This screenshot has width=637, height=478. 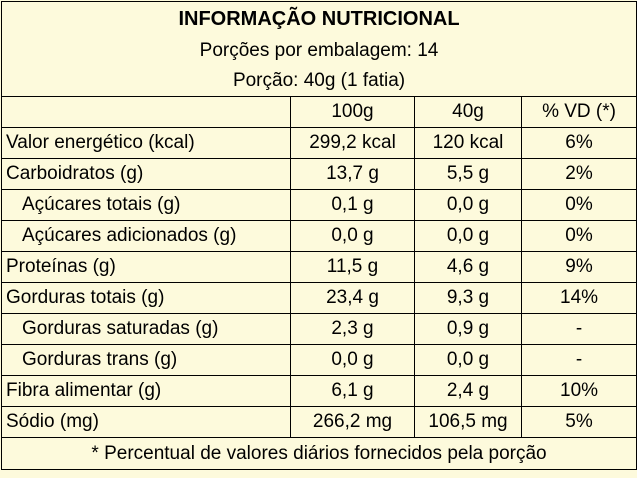 What do you see at coordinates (468, 267) in the screenshot?
I see `value-per-serving: 4,6 g` at bounding box center [468, 267].